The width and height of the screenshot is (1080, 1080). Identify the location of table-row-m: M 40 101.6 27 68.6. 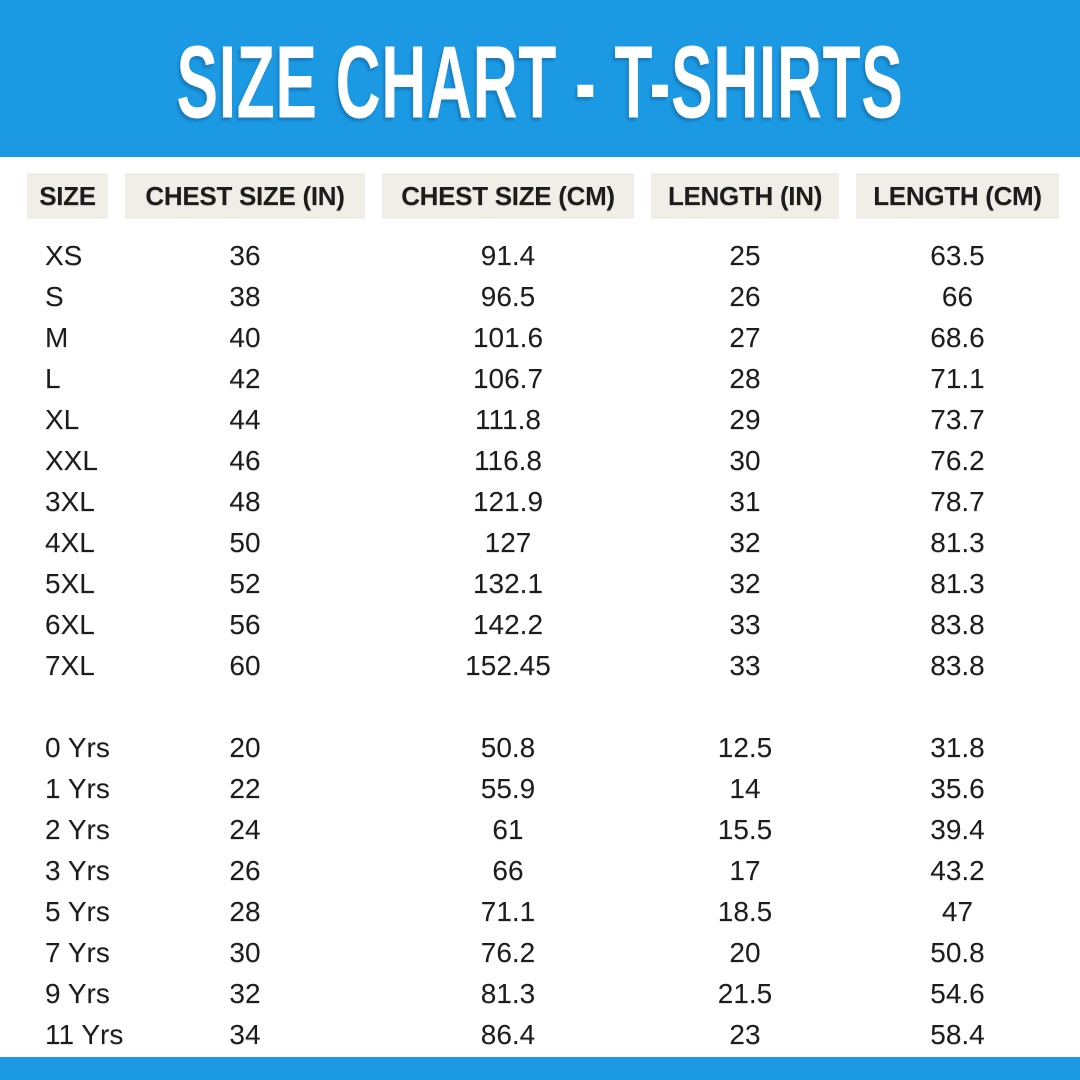
(542, 337).